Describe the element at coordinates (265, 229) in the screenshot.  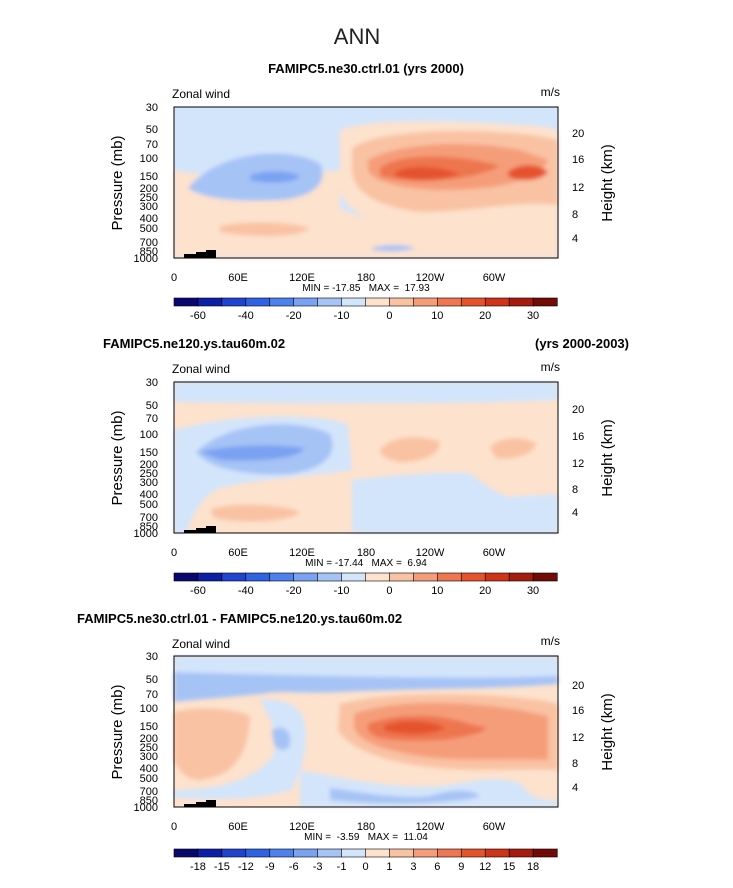
I see `contour-positive-blob-inner` at that location.